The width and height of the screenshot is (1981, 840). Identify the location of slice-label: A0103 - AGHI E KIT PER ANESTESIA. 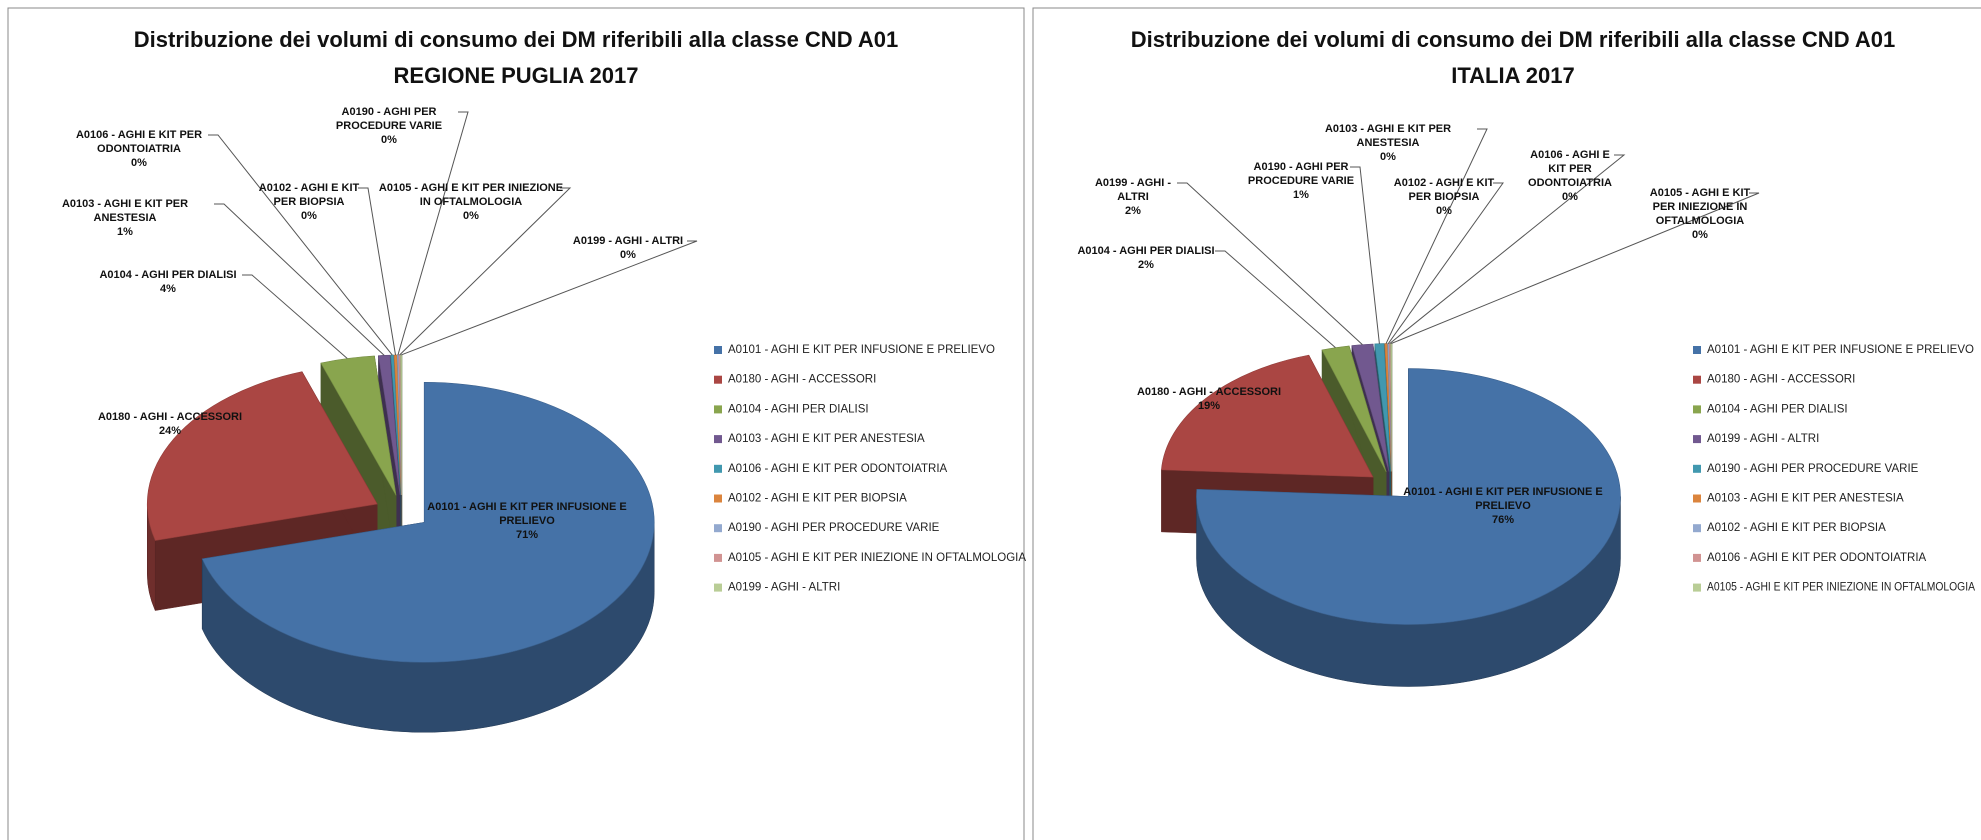
(1388, 136).